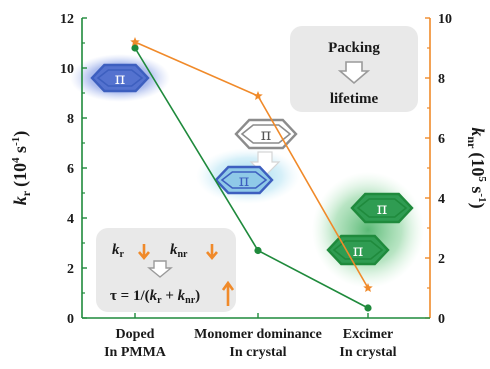 This screenshot has width=490, height=369. Describe the element at coordinates (368, 334) in the screenshot. I see `category-label: Excimer` at that location.